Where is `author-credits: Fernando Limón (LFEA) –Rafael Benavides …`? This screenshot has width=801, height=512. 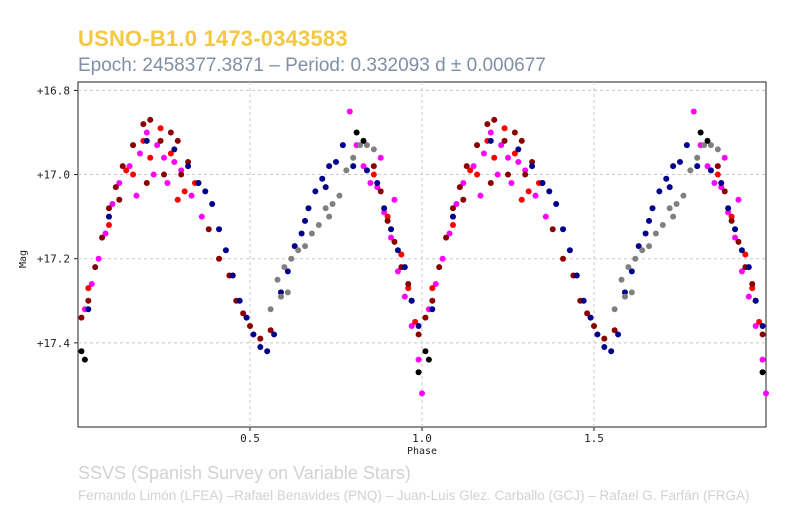 author-credits: Fernando Limón (LFEA) –Rafael Benavides … is located at coordinates (414, 495).